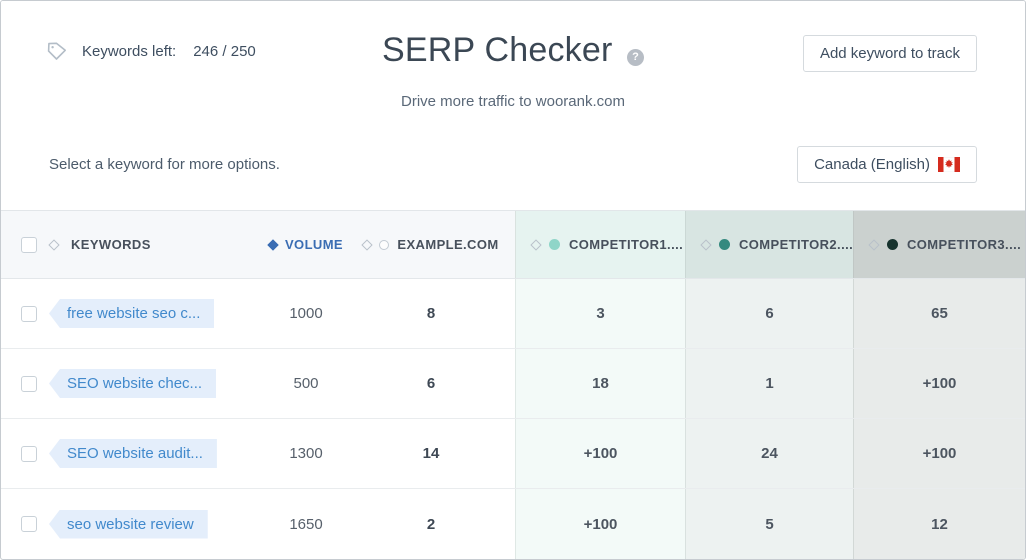 Image resolution: width=1026 pixels, height=560 pixels. What do you see at coordinates (513, 101) in the screenshot?
I see `page-subtitle: Drive more traffic to woorank.com` at bounding box center [513, 101].